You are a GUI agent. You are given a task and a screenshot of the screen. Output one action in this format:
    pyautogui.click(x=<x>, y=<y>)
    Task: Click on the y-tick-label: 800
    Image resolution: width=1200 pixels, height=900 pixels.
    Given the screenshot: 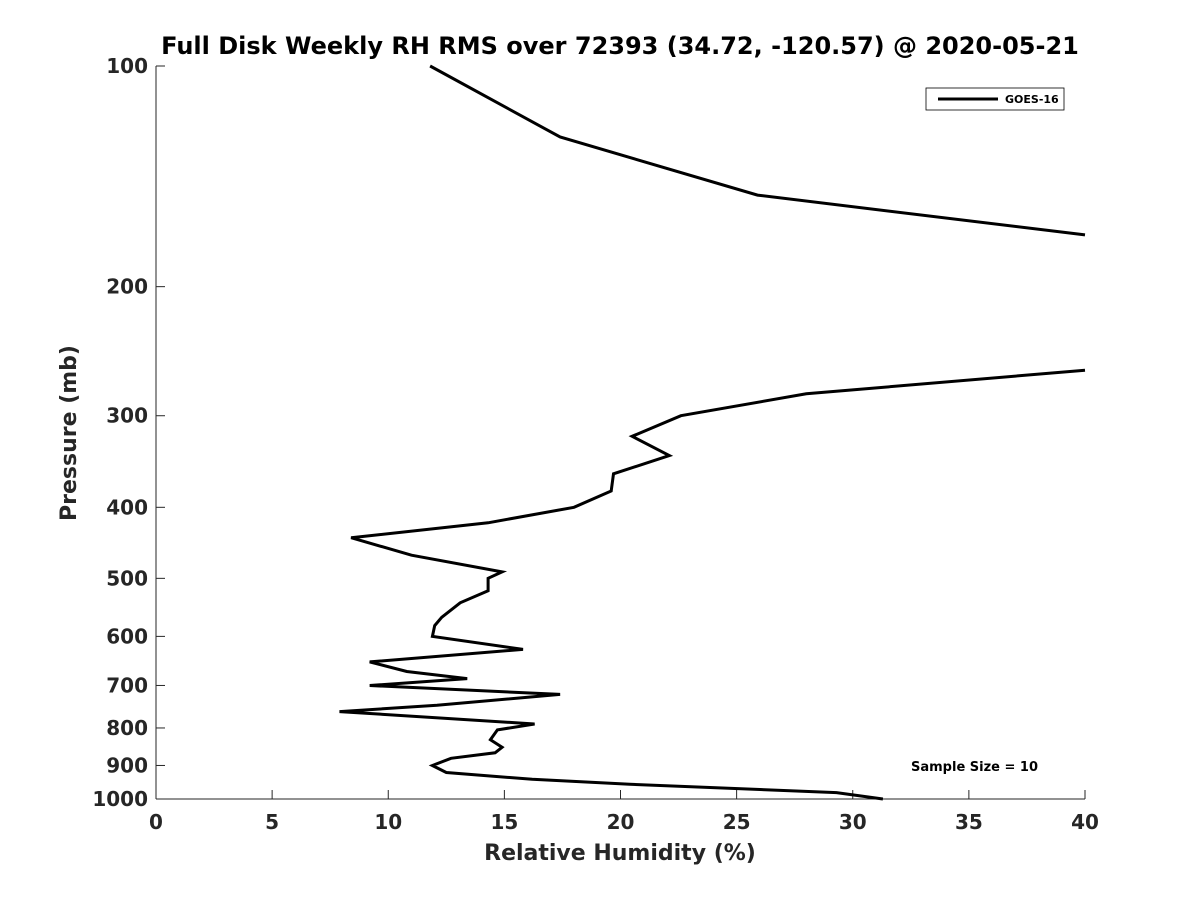 What is the action you would take?
    pyautogui.click(x=127, y=728)
    